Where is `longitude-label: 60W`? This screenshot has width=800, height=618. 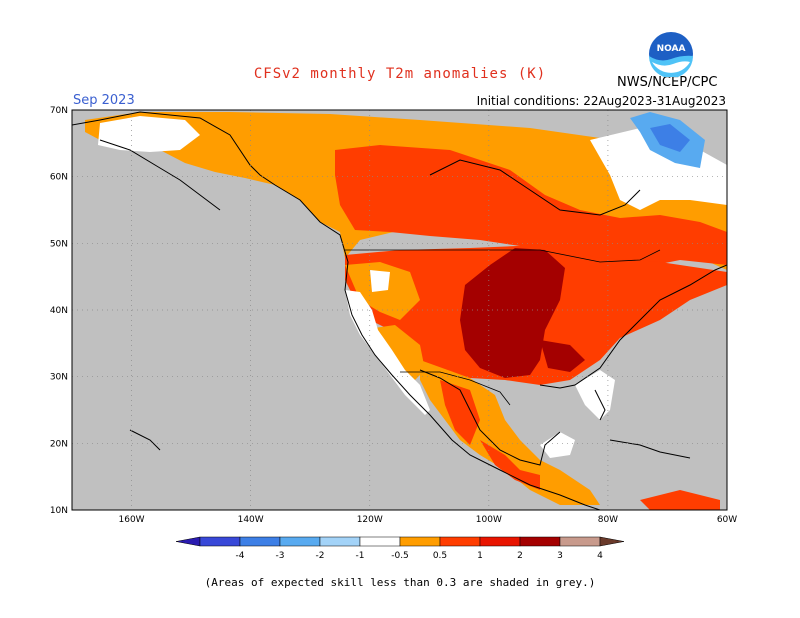 longitude-label: 60W is located at coordinates (727, 520).